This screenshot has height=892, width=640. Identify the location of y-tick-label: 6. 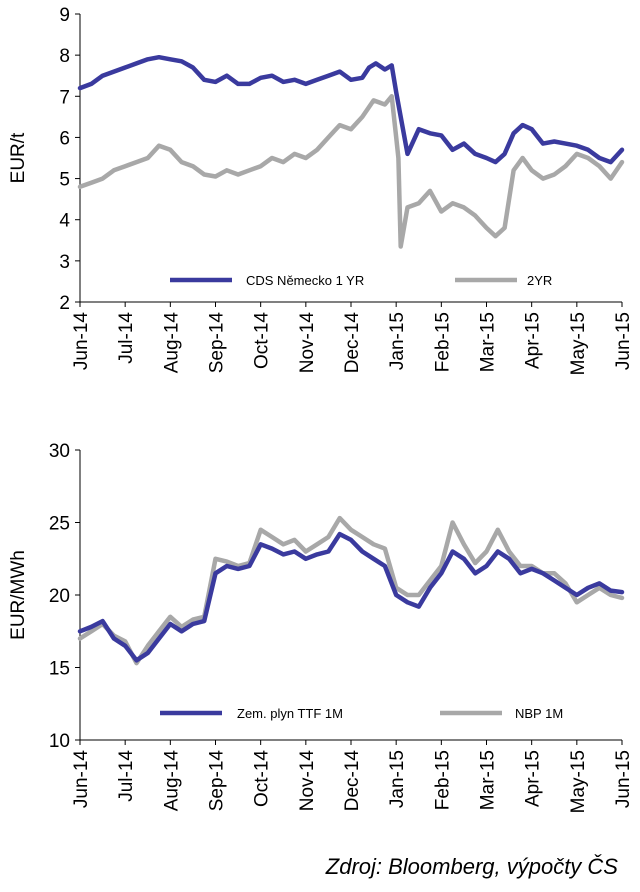
(64, 138).